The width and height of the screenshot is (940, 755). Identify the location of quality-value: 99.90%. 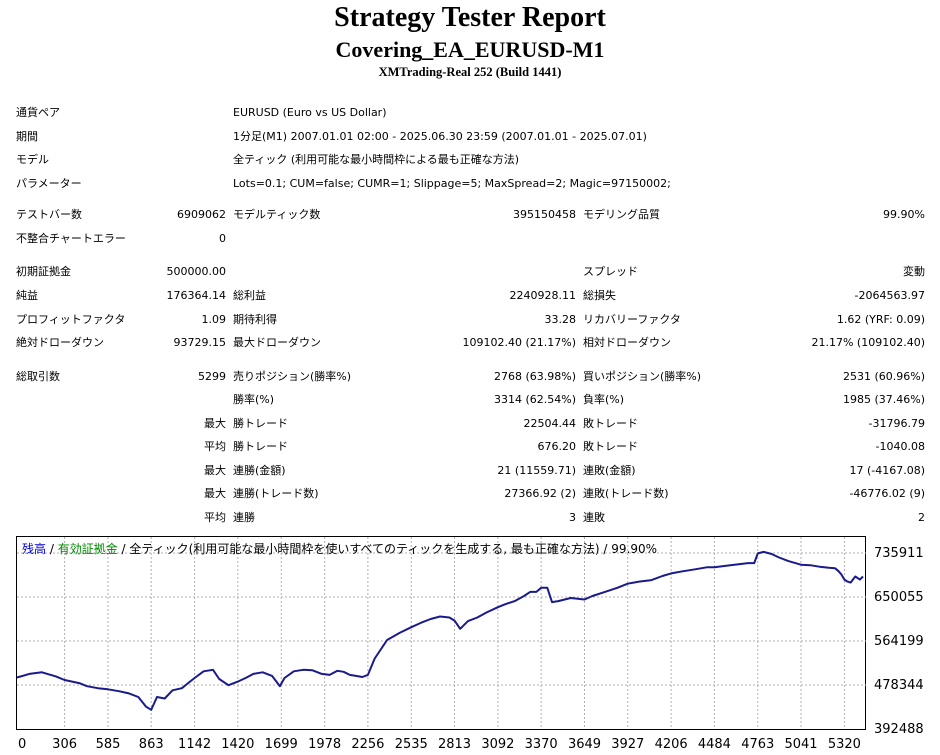
(904, 214).